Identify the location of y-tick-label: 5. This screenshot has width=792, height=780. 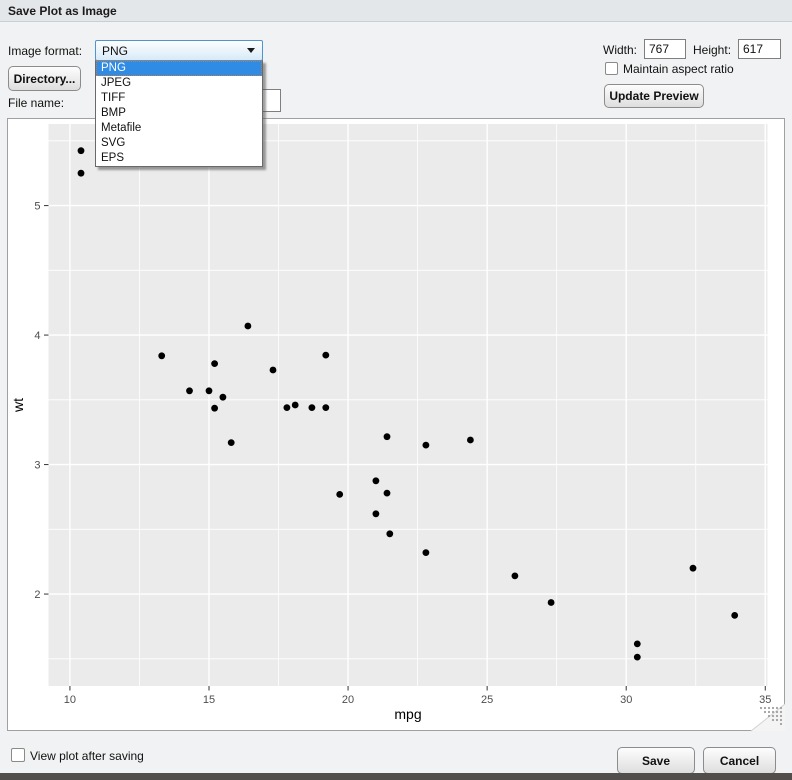
(37, 207).